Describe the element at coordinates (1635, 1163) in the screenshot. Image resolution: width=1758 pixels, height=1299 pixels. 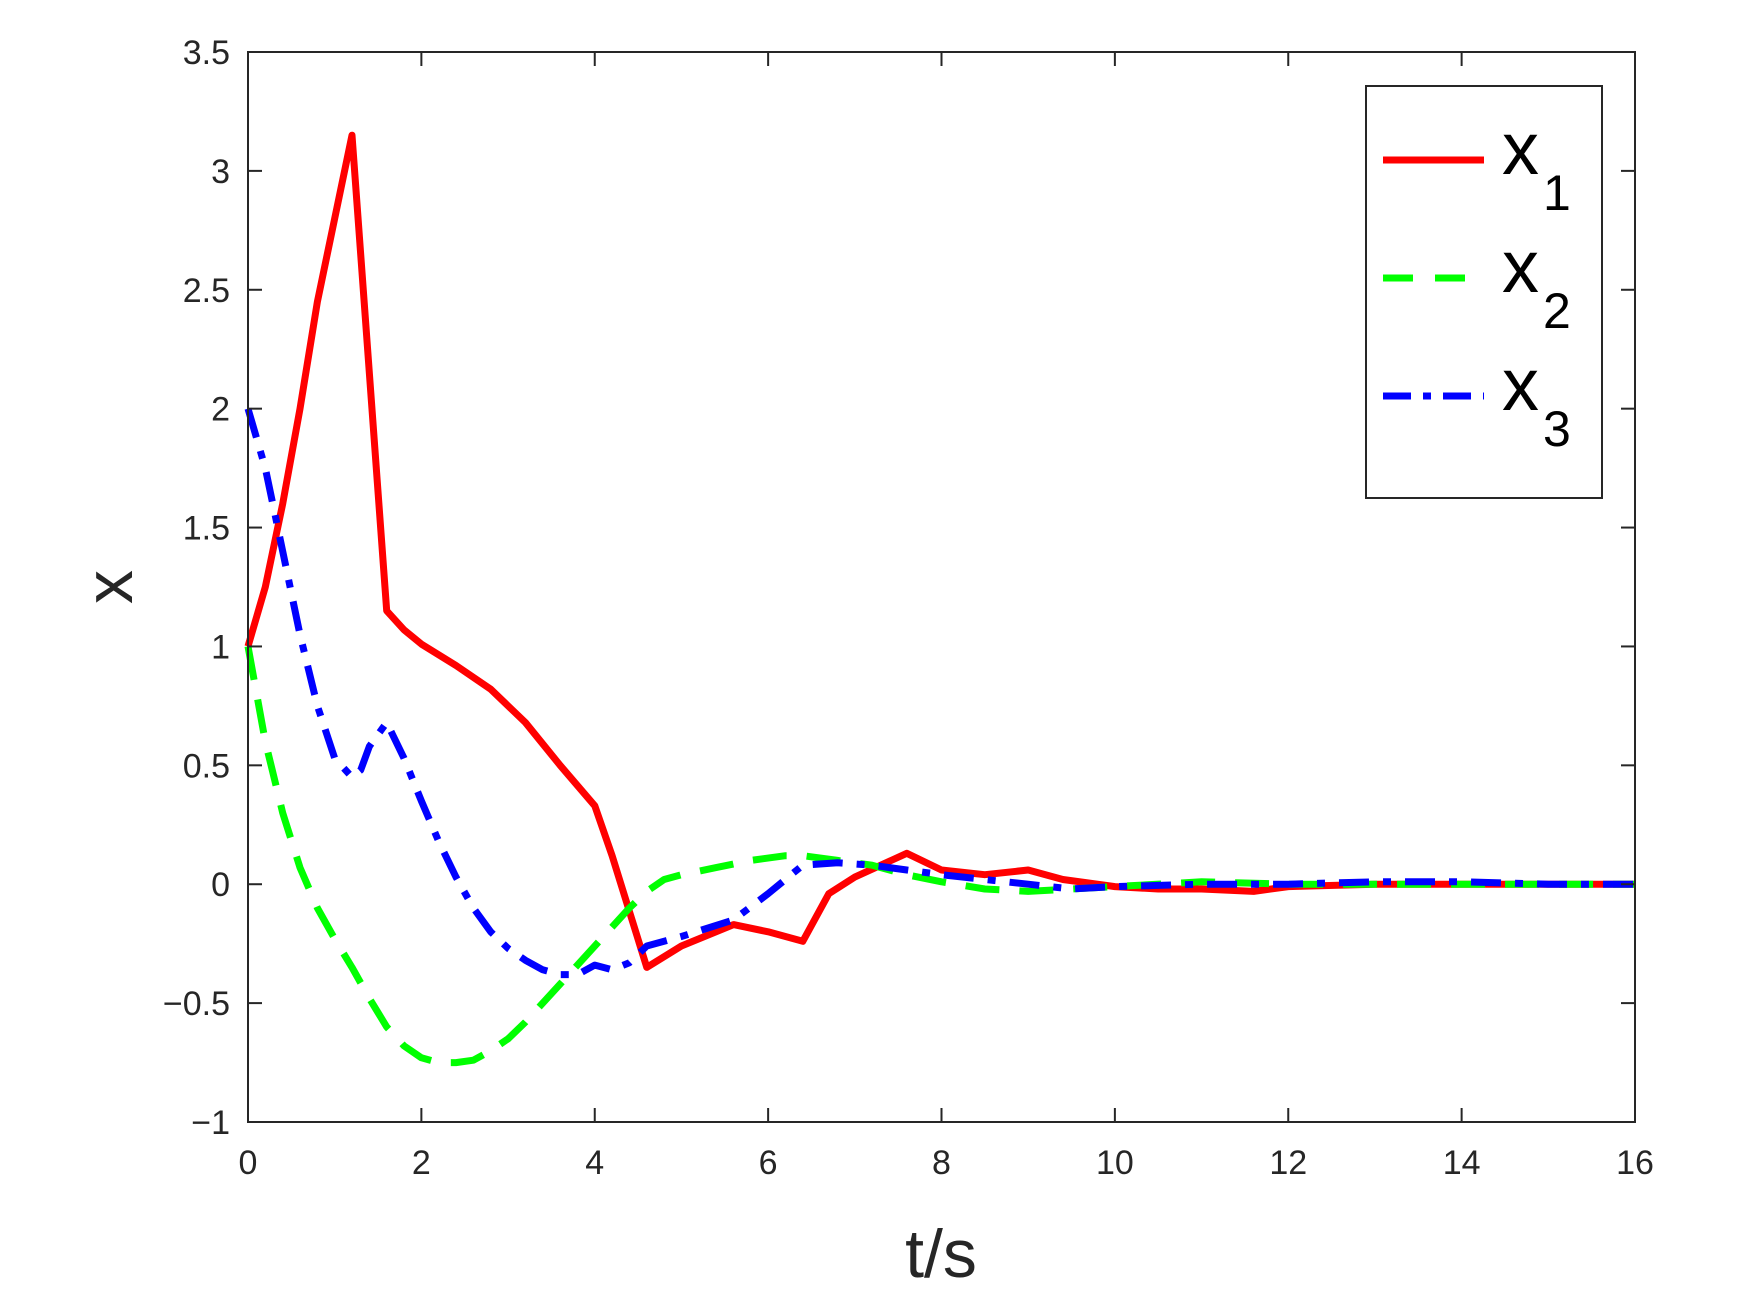
I see `x-tick-label: 16` at that location.